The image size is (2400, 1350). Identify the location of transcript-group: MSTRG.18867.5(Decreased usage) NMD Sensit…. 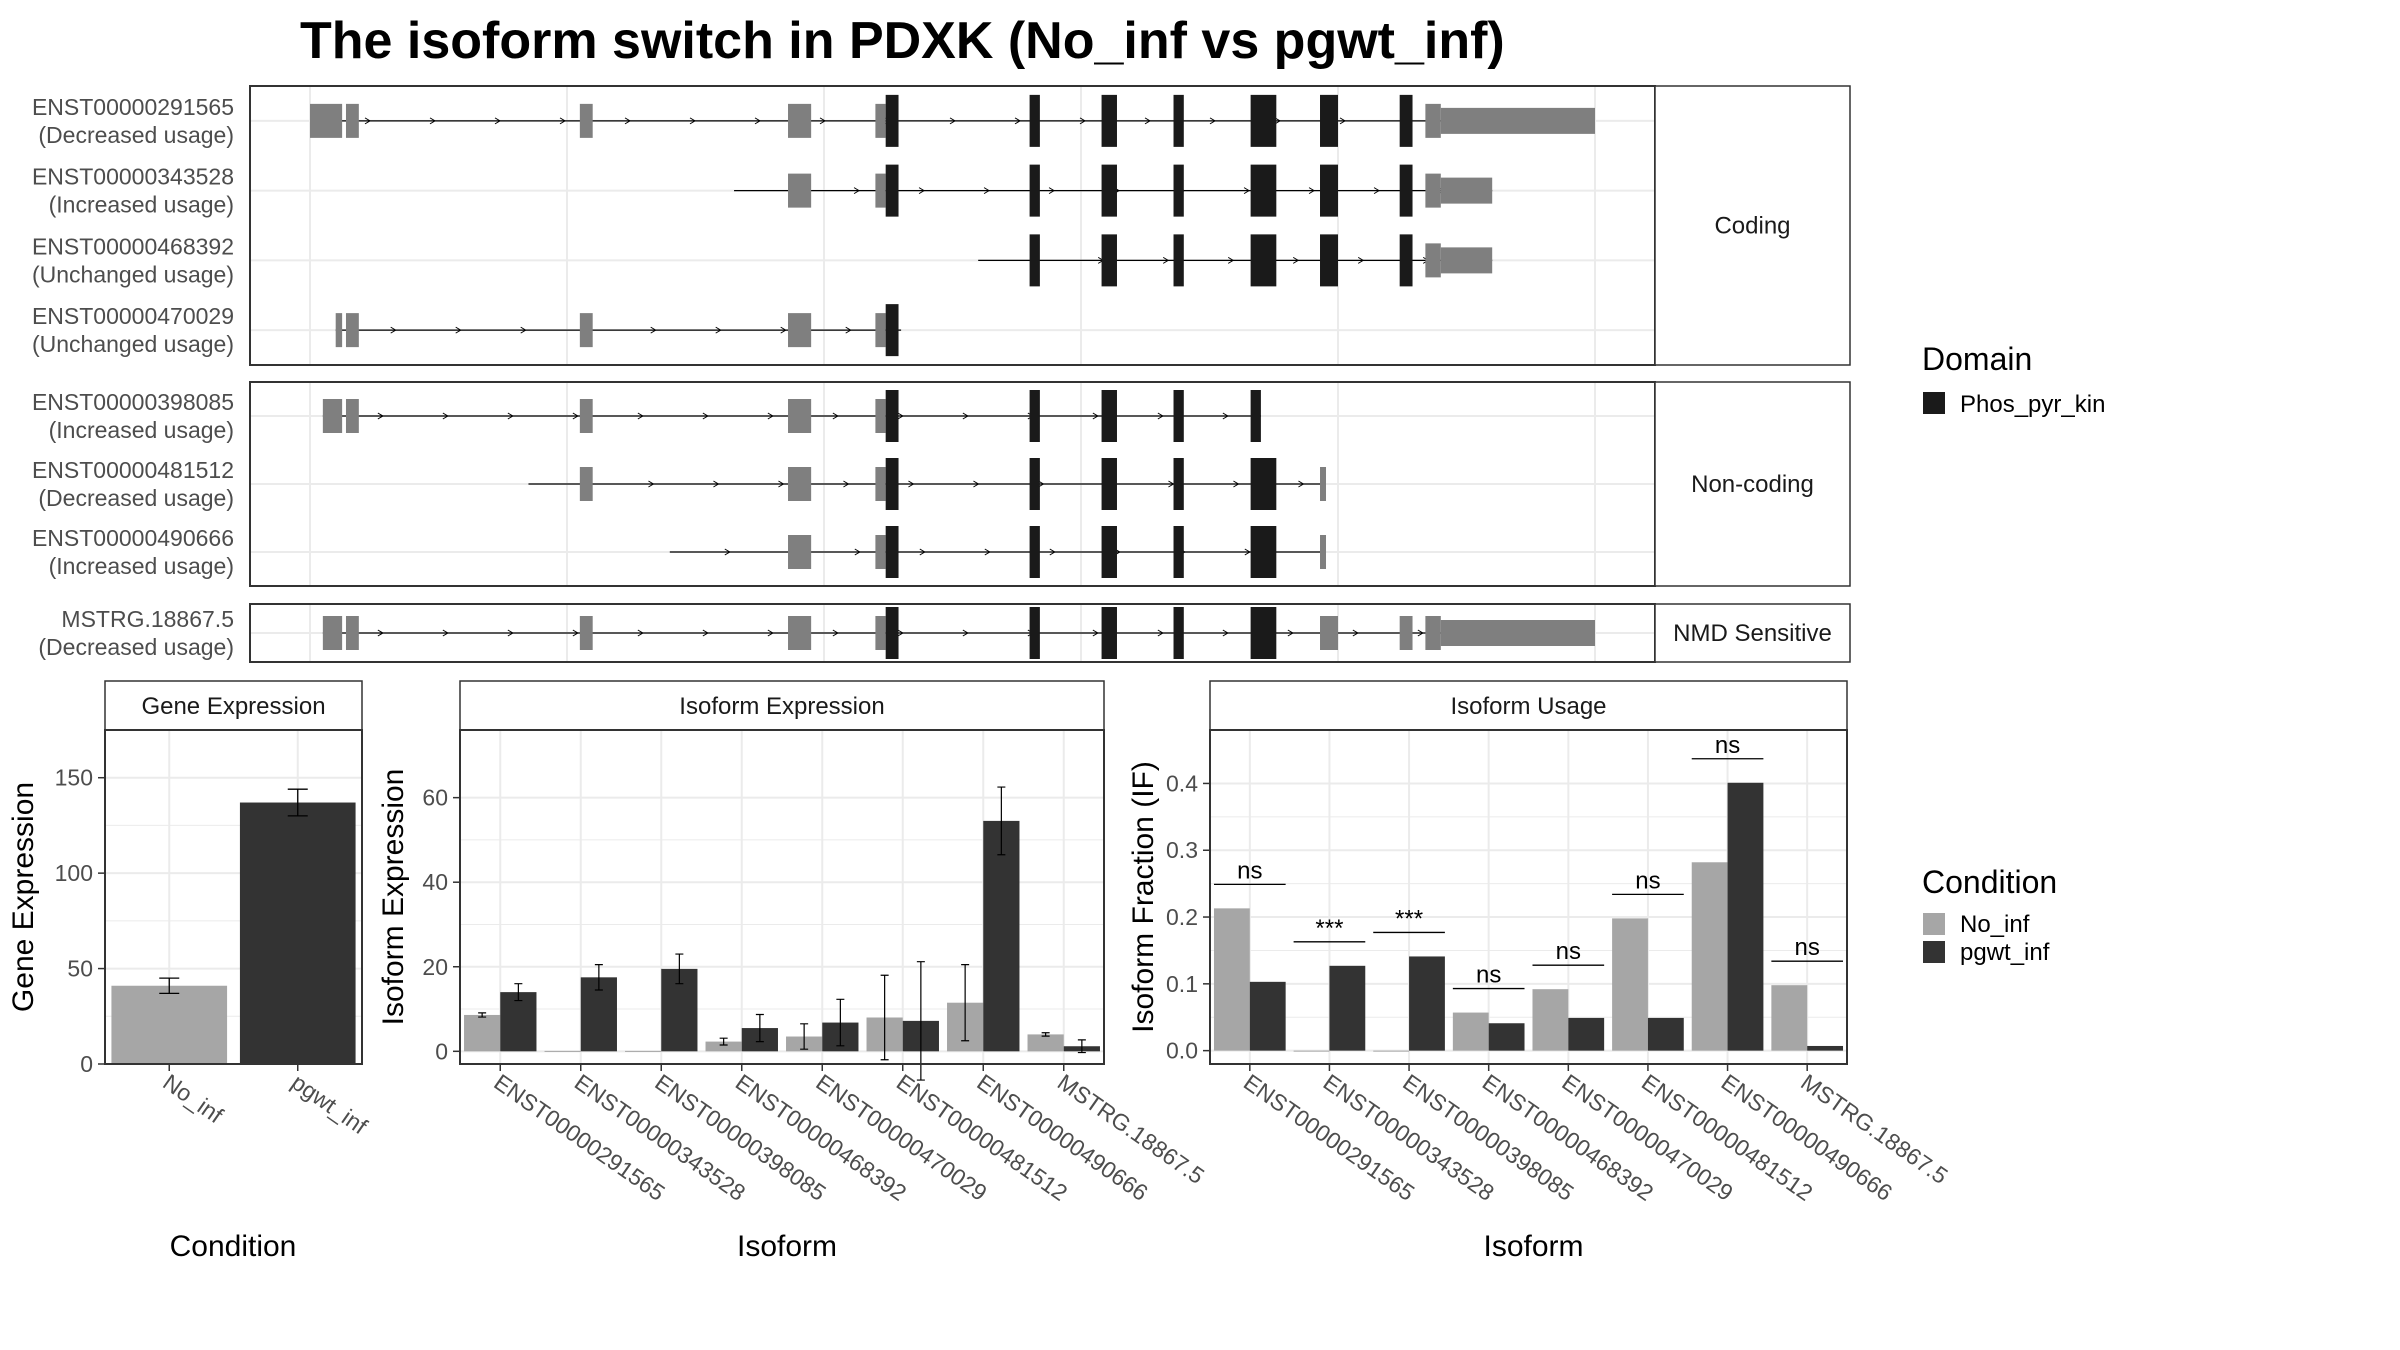
(944, 633).